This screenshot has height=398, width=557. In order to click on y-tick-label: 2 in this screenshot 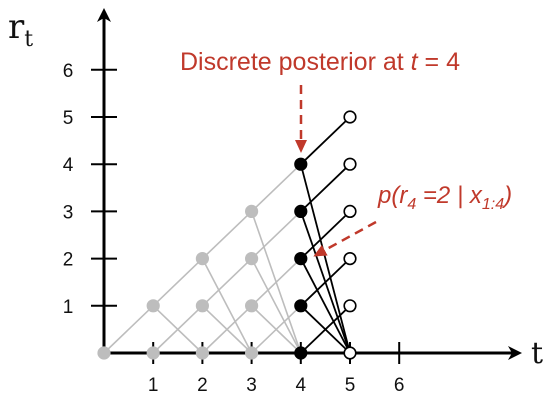, I will do `click(68, 260)`.